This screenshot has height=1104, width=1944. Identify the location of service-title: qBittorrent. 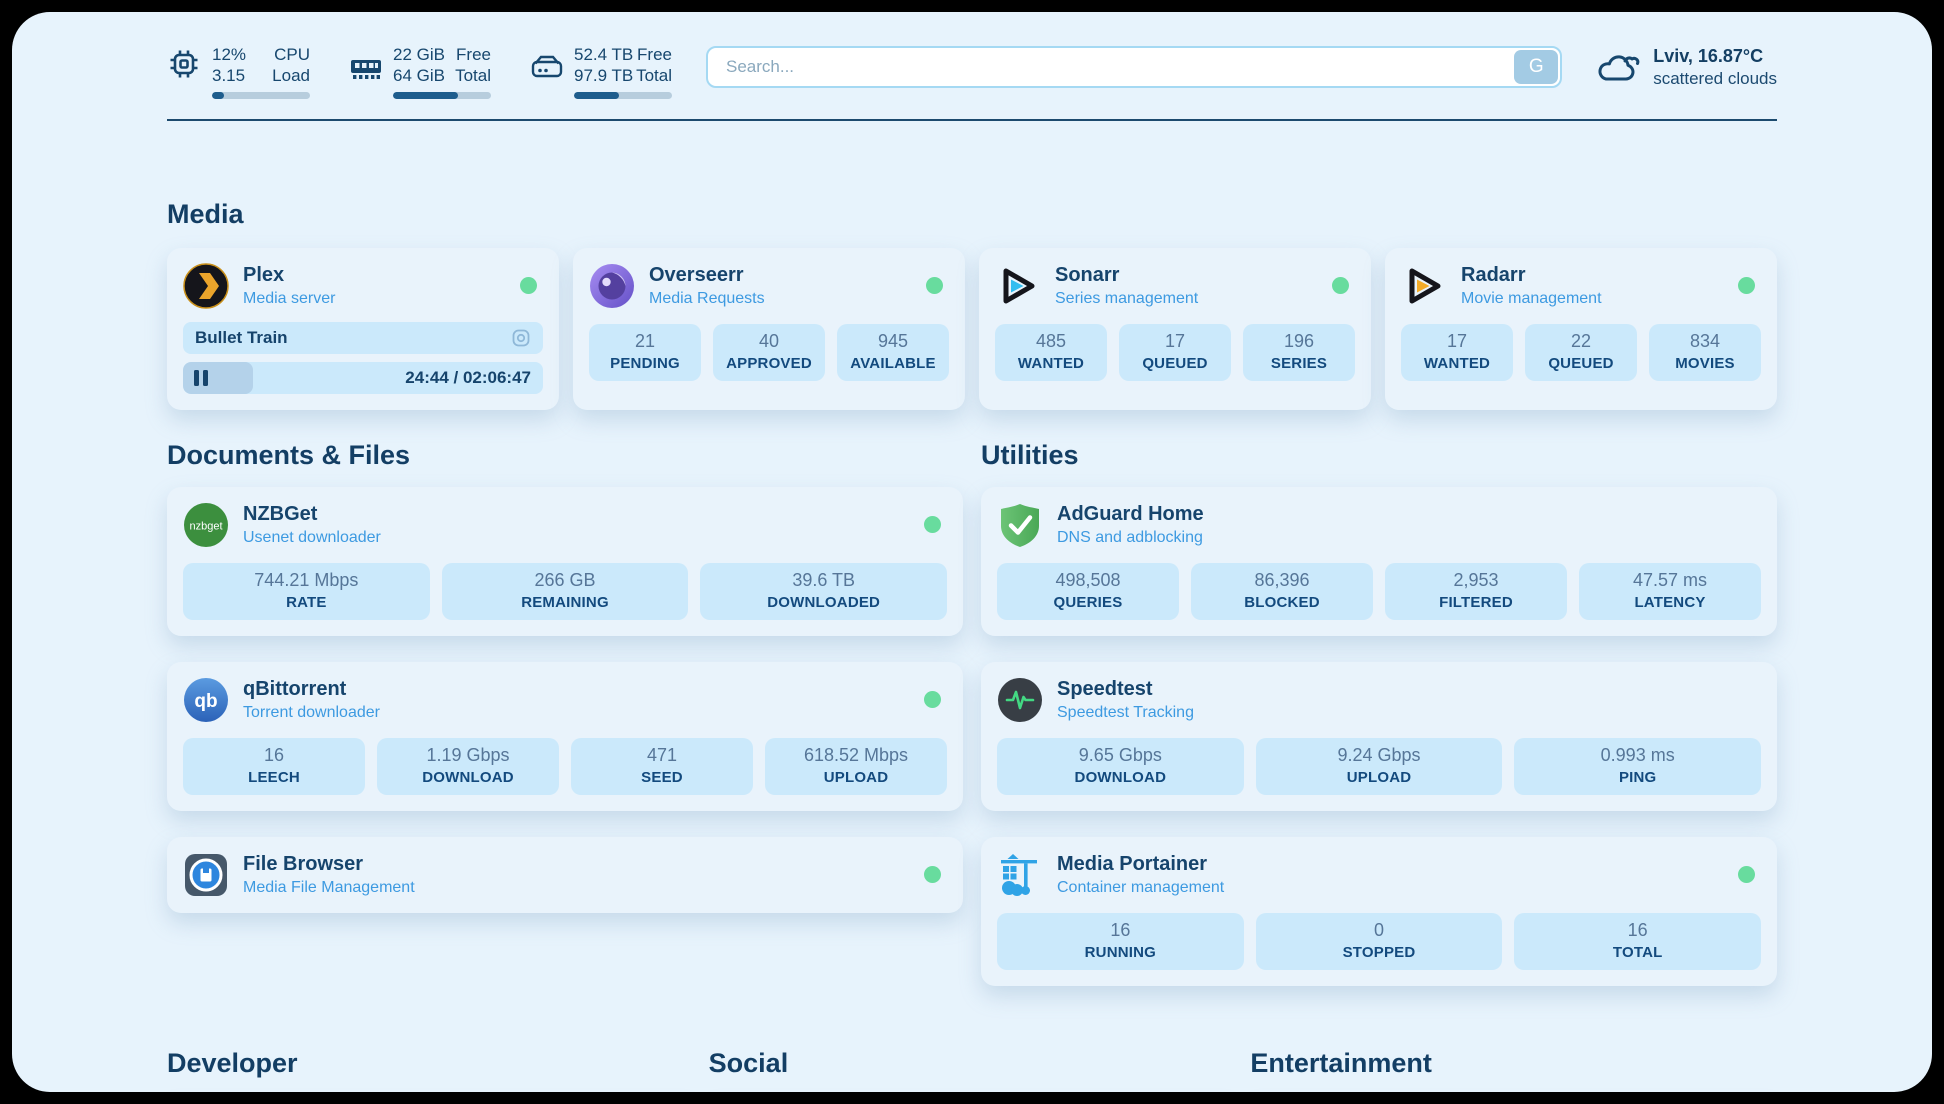
(295, 689).